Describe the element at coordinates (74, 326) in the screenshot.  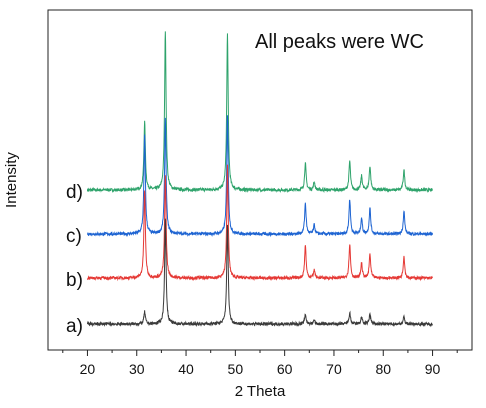
I see `series-label: a)` at that location.